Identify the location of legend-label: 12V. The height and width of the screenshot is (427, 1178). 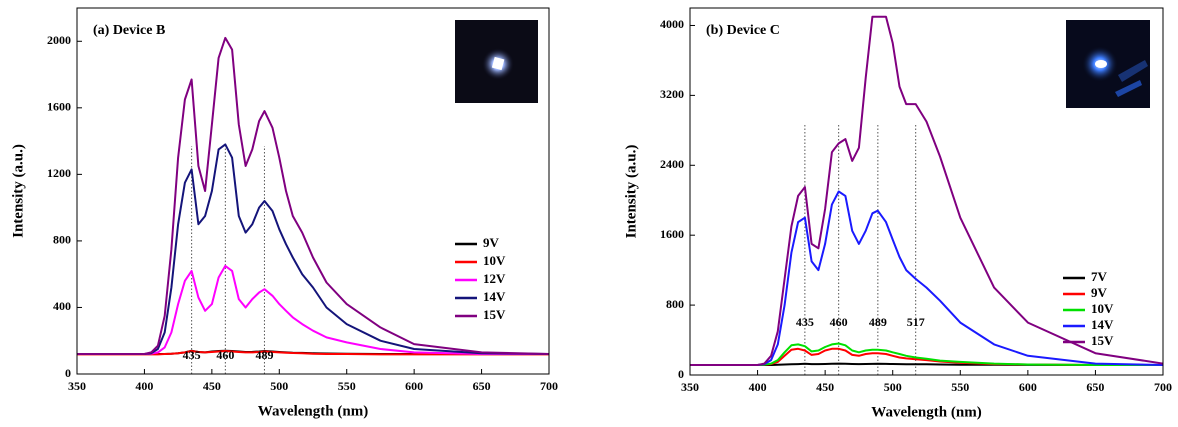
(494, 278).